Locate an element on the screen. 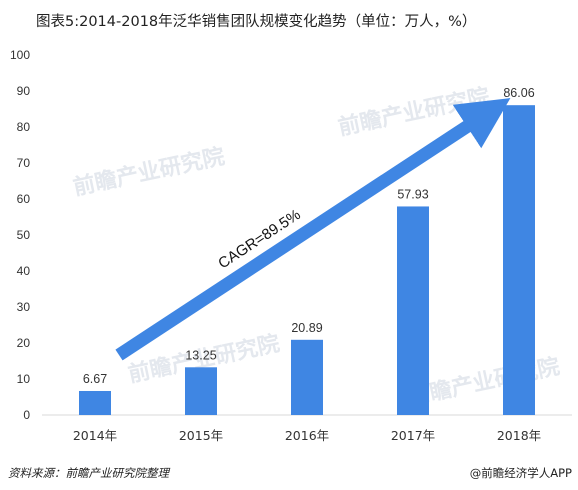 The width and height of the screenshot is (578, 490). y-tick-label: 90 is located at coordinates (24, 91).